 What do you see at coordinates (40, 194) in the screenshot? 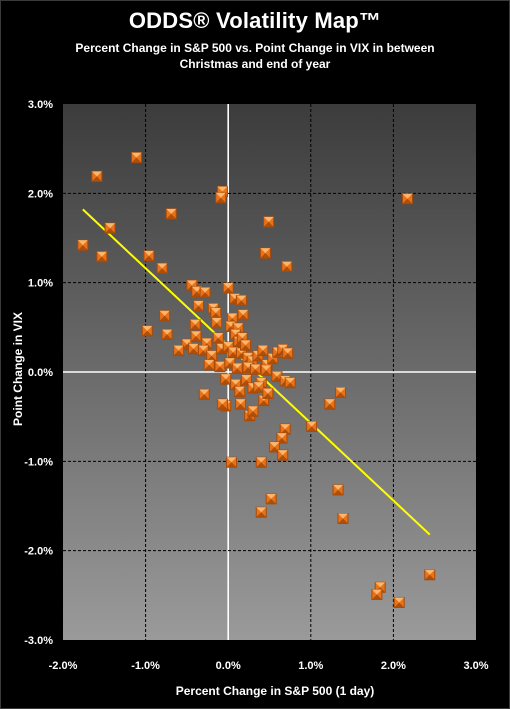
I see `y-tick-label: 2.0%` at bounding box center [40, 194].